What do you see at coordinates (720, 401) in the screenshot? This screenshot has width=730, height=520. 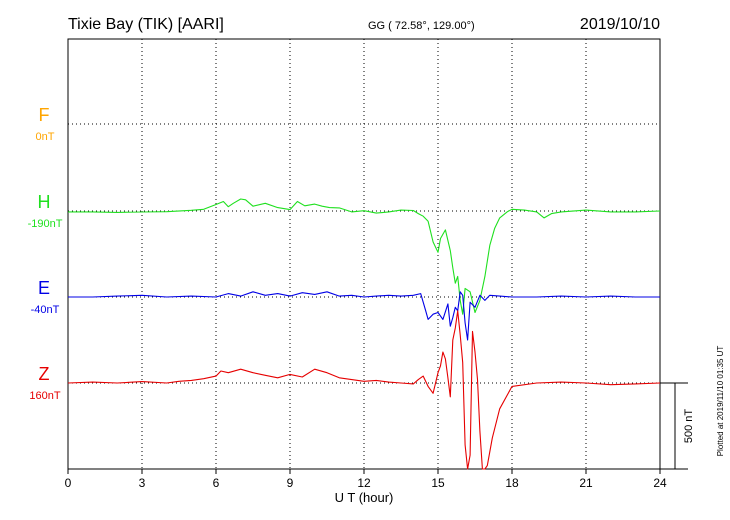 I see `plotted-at-note: Plotted at 2019/11/10 01:35 UT` at bounding box center [720, 401].